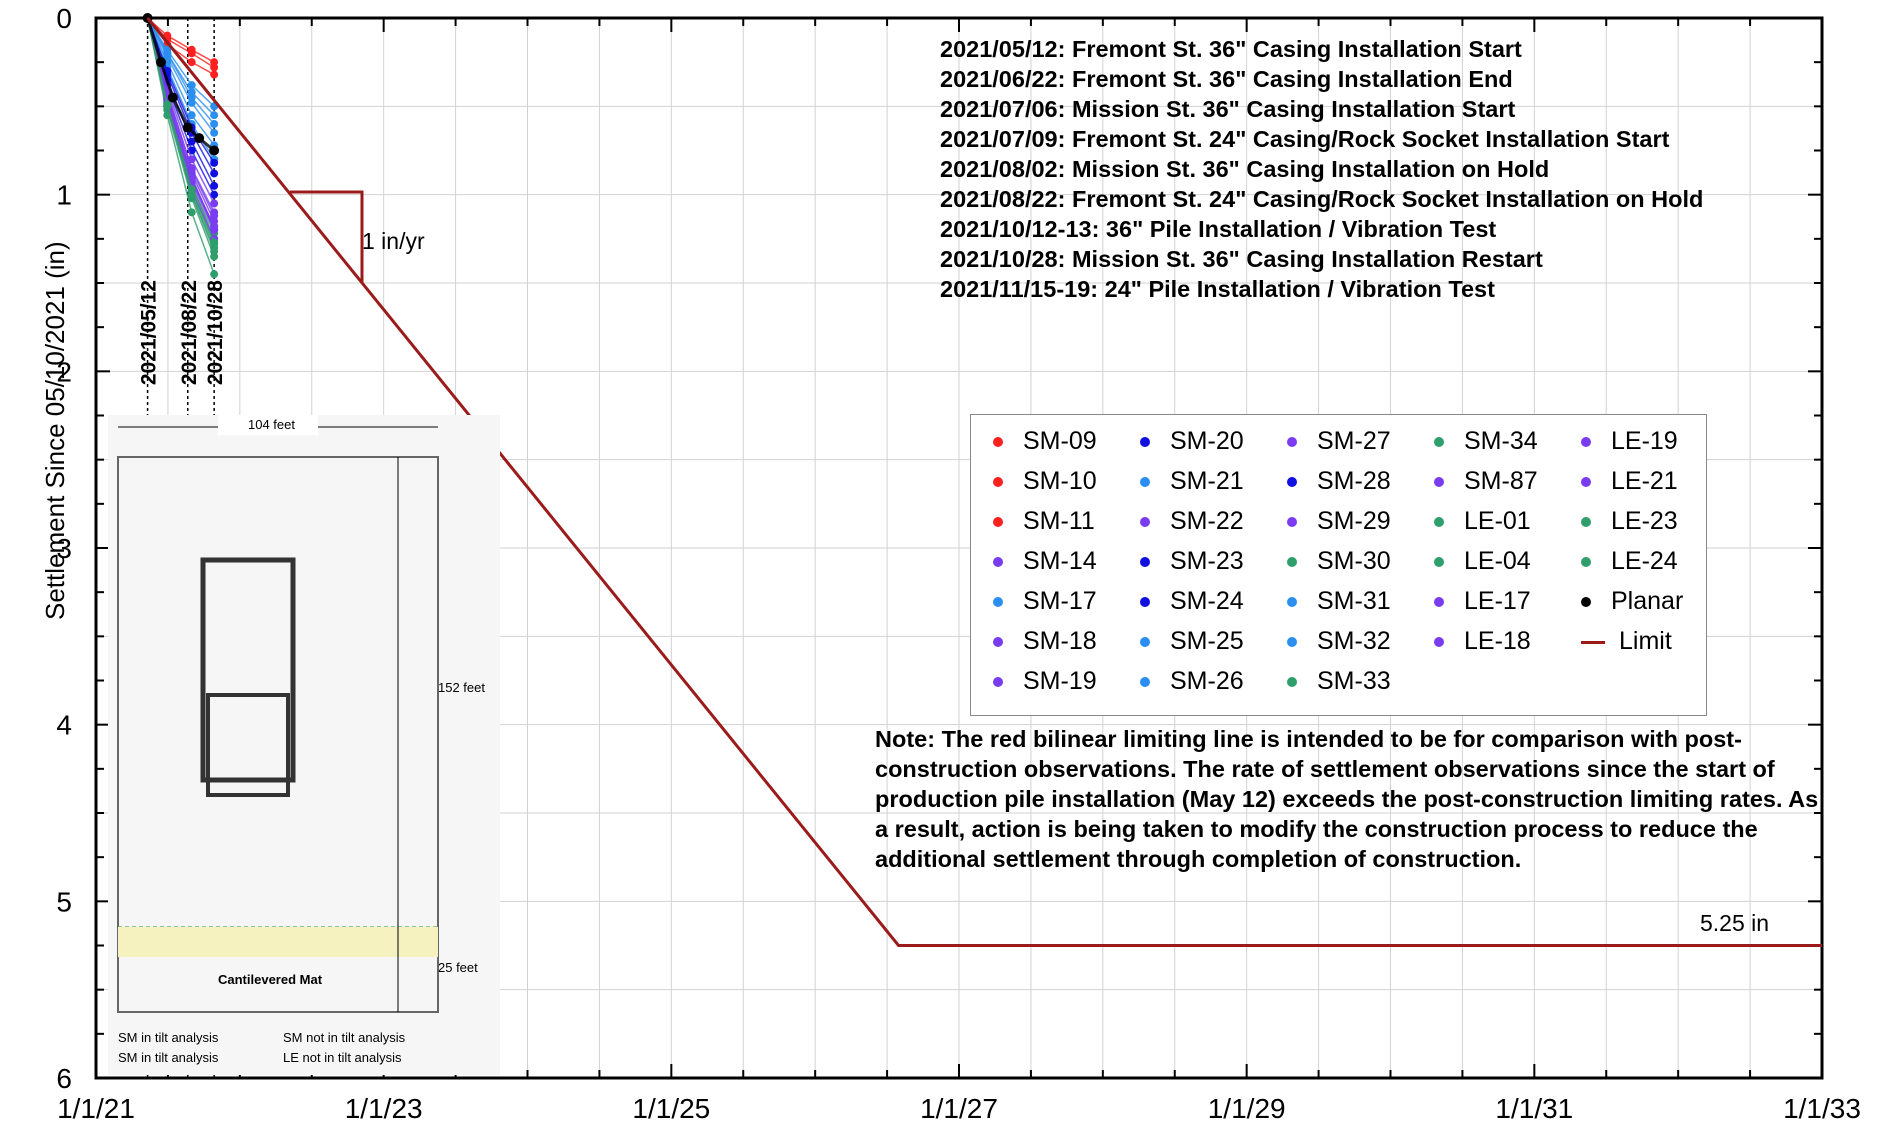 This screenshot has width=1886, height=1130. What do you see at coordinates (1644, 481) in the screenshot?
I see `legend-label: LE-21` at bounding box center [1644, 481].